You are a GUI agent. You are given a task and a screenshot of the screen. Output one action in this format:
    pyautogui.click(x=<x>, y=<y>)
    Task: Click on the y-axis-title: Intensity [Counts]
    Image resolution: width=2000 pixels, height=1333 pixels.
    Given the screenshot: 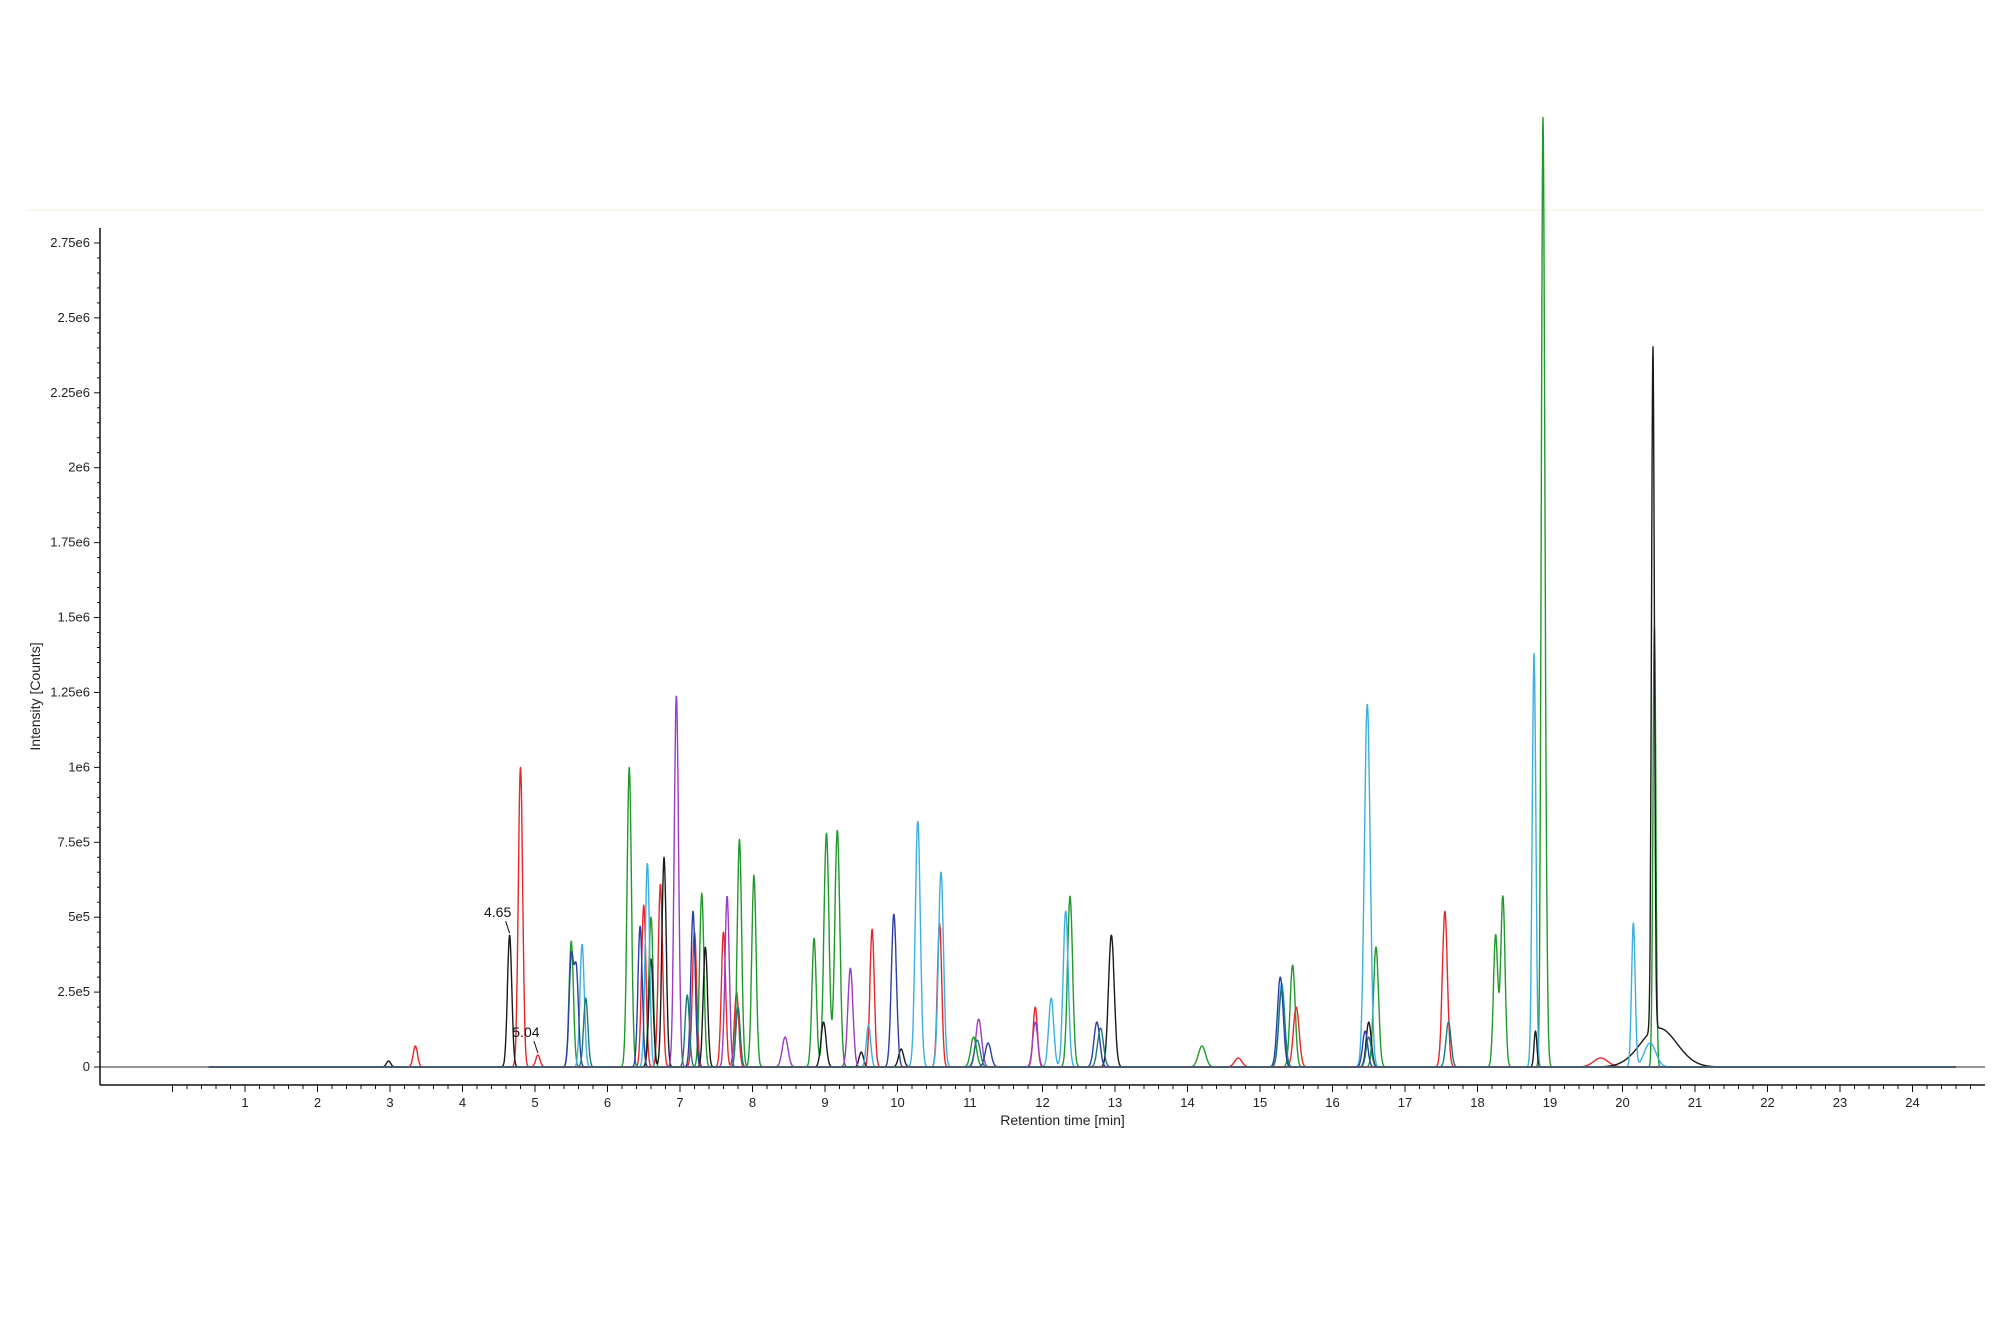 What is the action you would take?
    pyautogui.click(x=35, y=696)
    